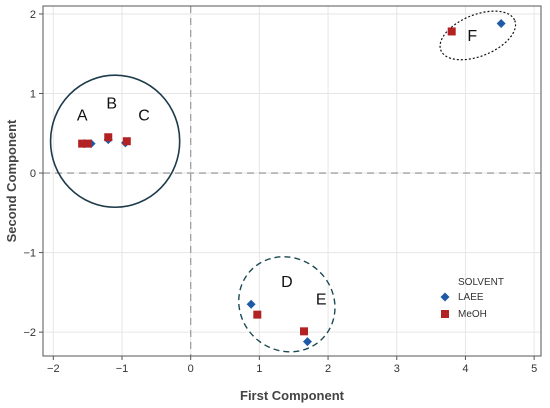 This screenshot has width=550, height=408. I want to click on legend: SOLVENT LAEE MeOH, so click(472, 298).